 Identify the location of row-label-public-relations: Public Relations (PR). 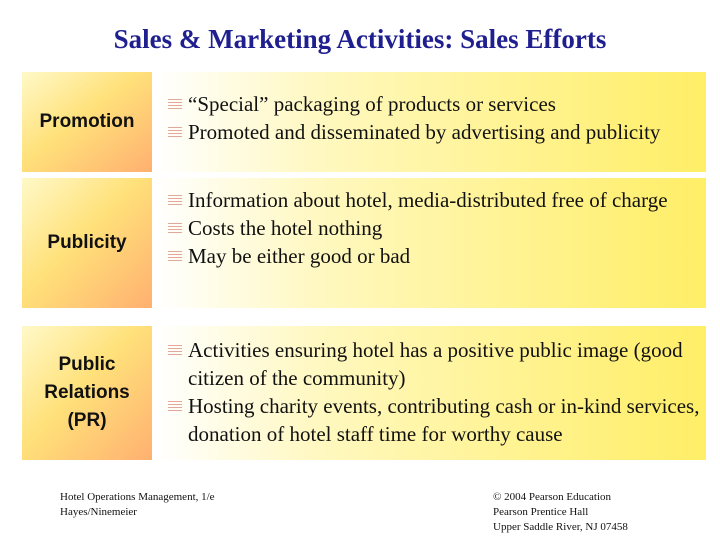
(87, 392).